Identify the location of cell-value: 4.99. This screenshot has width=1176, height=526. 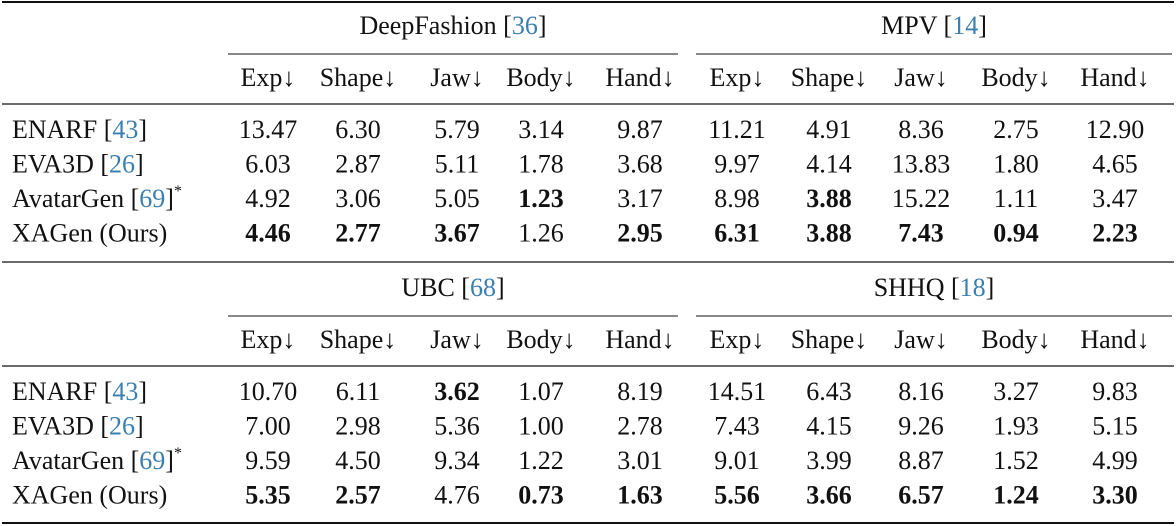
(1115, 460).